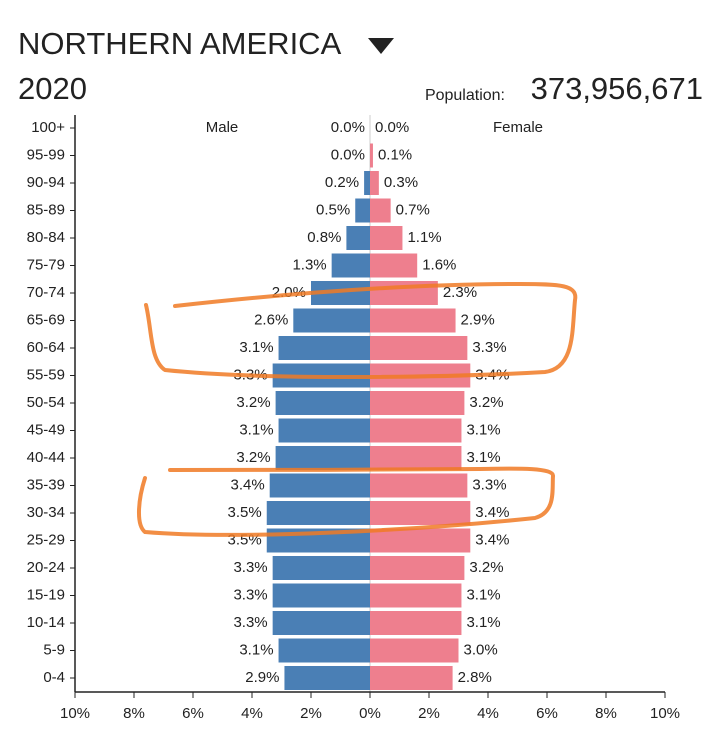 The width and height of the screenshot is (721, 750). I want to click on dropdown-icon, so click(381, 46).